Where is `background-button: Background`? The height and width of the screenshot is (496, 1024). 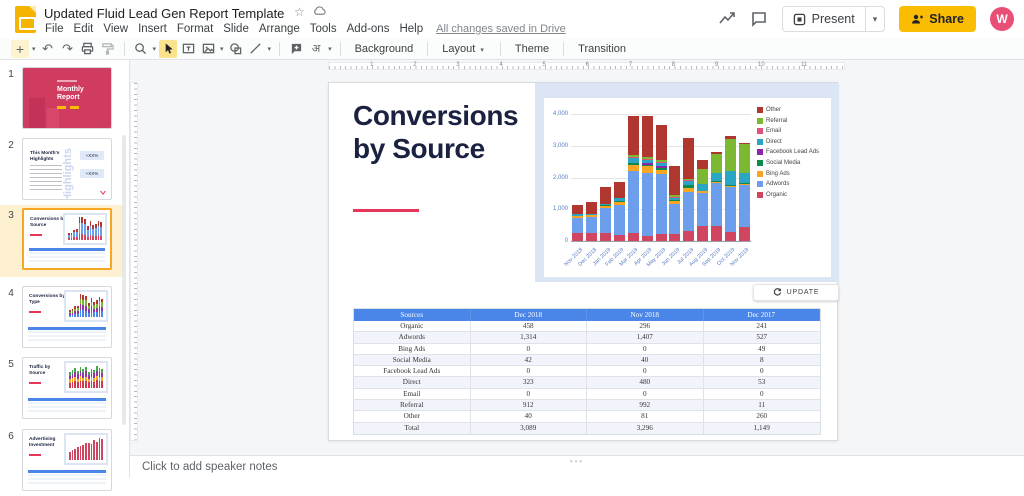
background-button: Background is located at coordinates (384, 48).